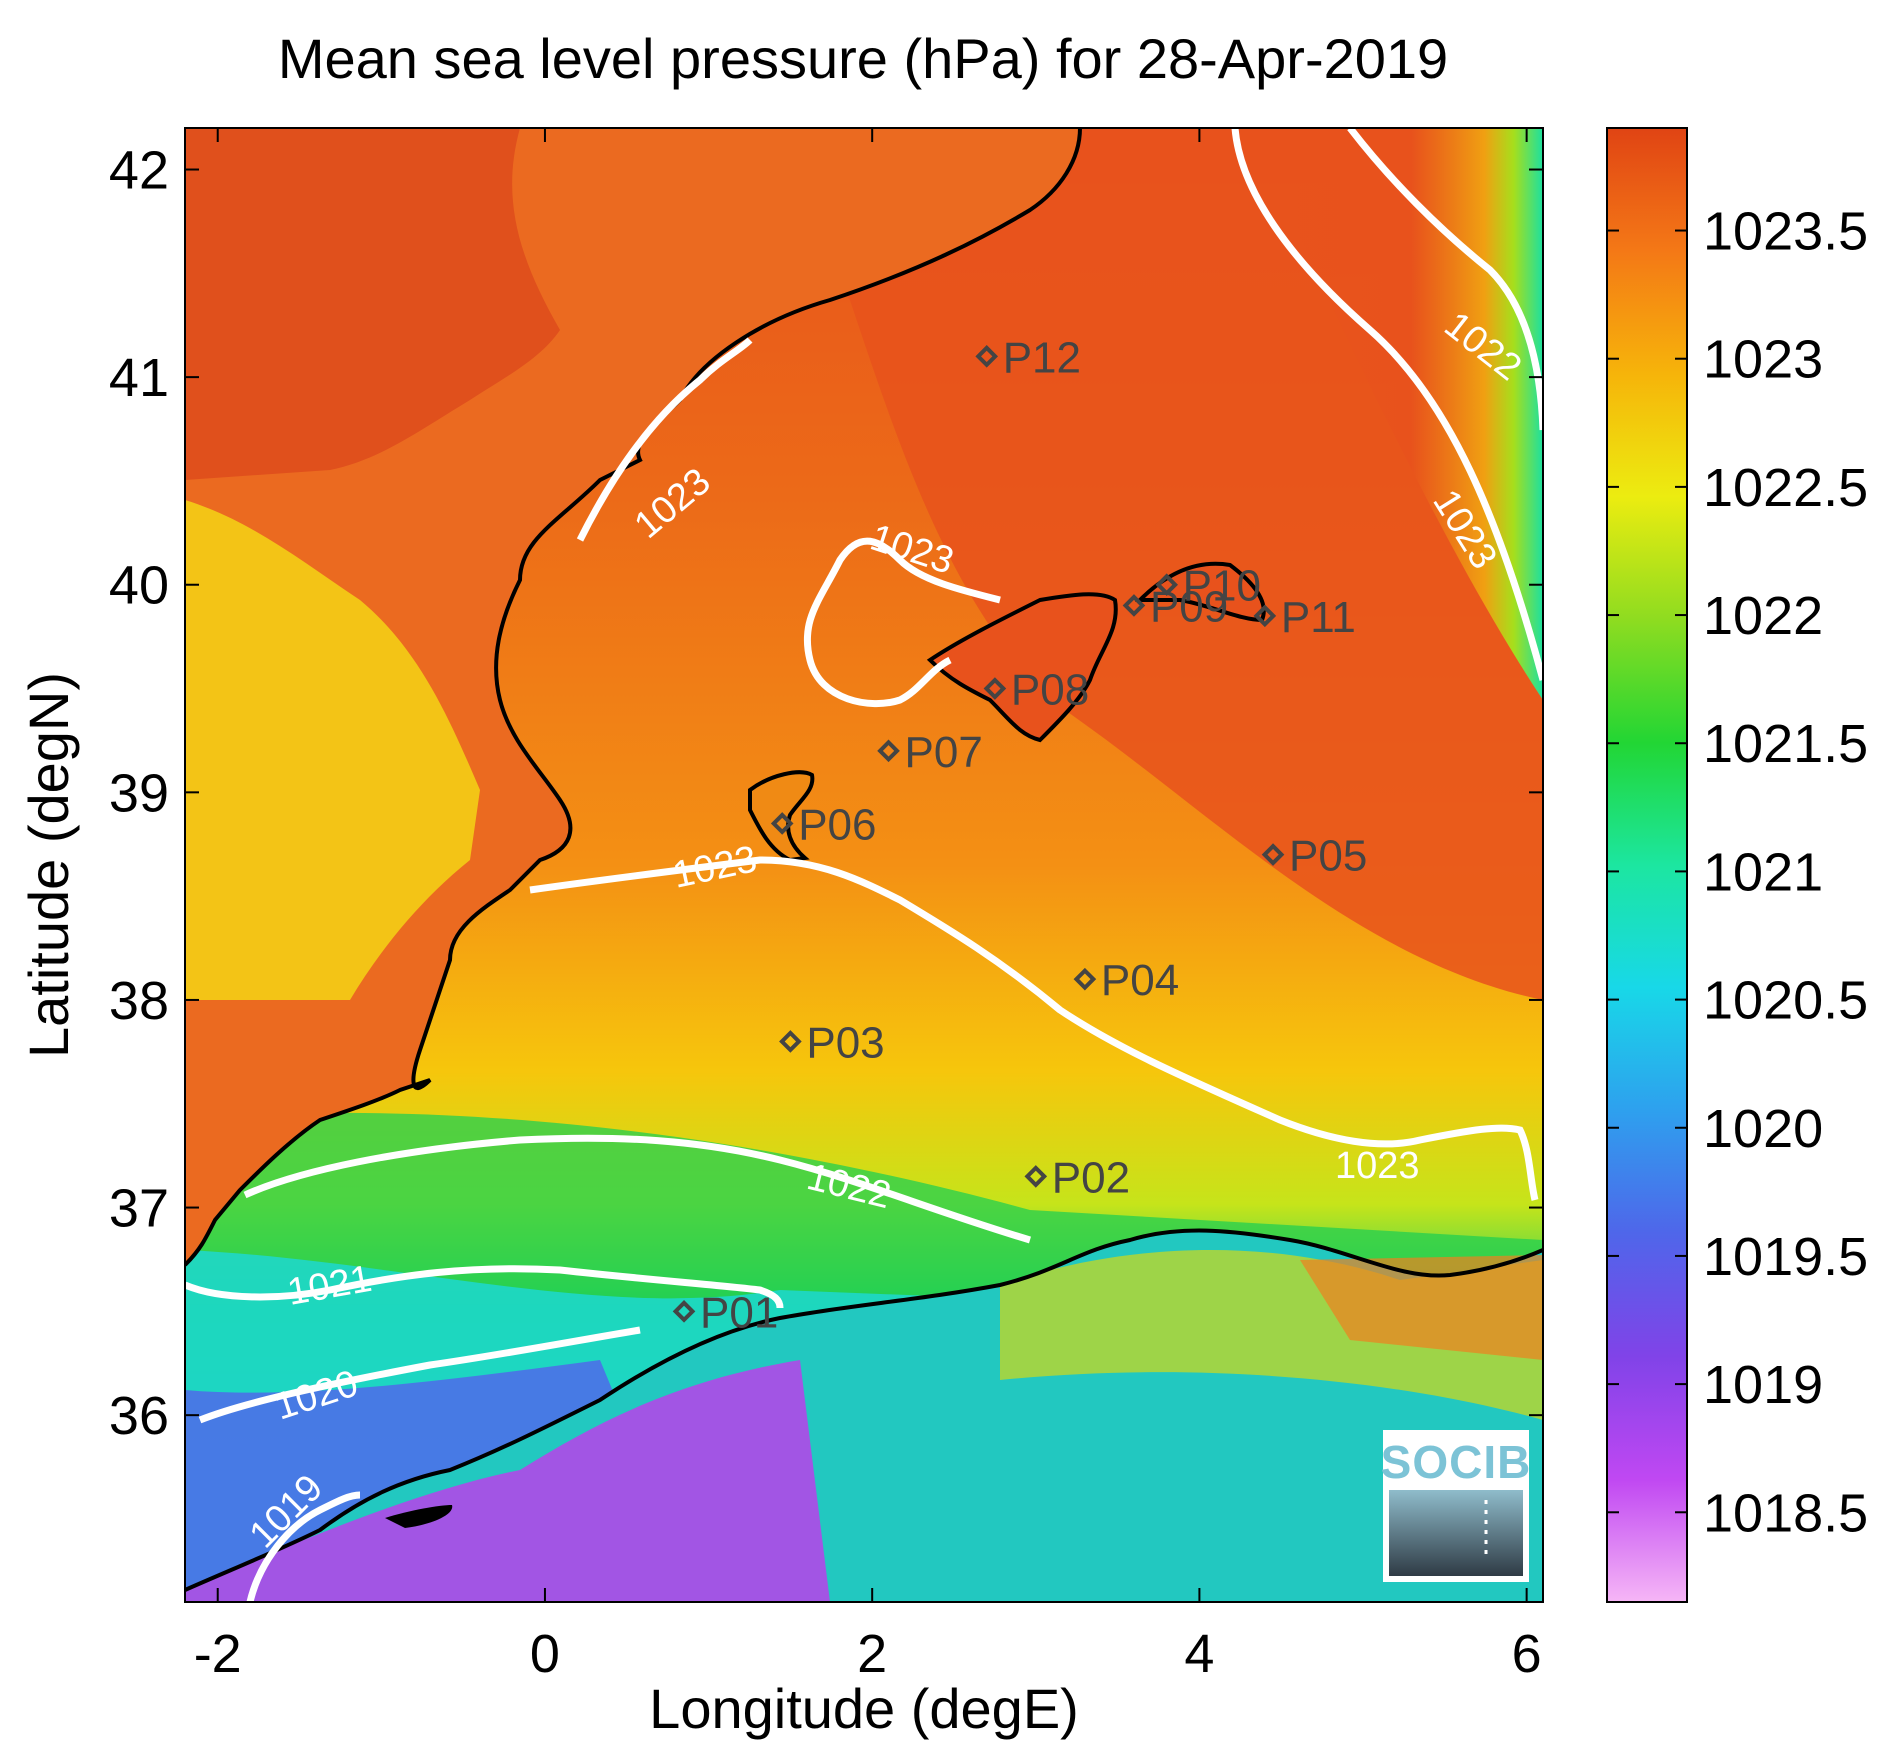  I want to click on contour-1023-east, so click(1387, 404).